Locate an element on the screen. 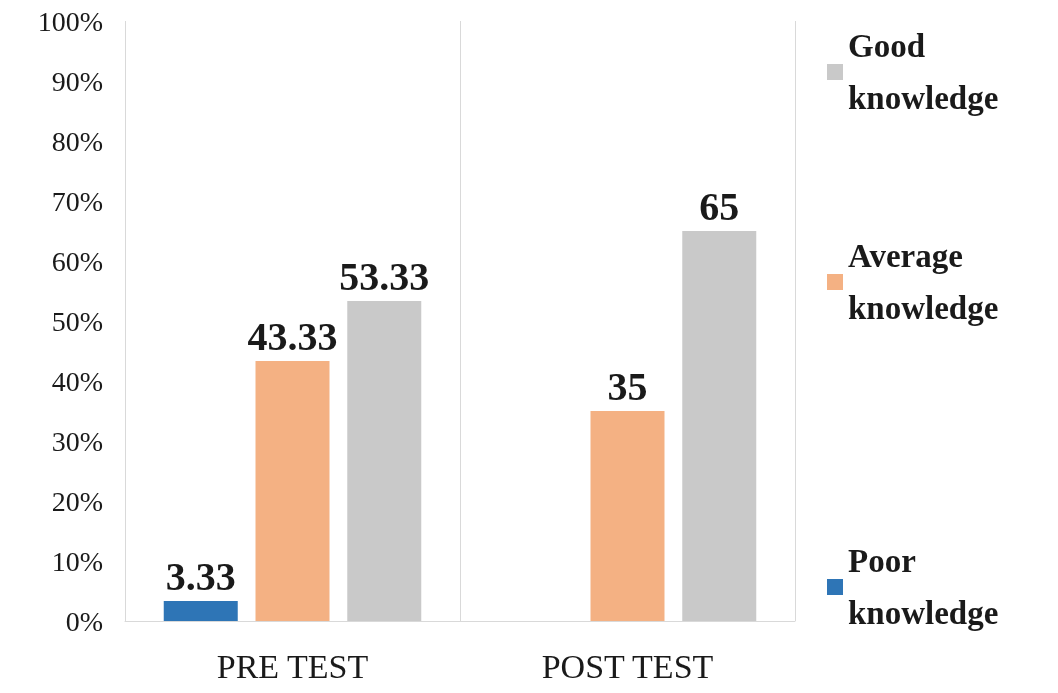 The image size is (1058, 693). y-tick-label: 0% is located at coordinates (84, 621).